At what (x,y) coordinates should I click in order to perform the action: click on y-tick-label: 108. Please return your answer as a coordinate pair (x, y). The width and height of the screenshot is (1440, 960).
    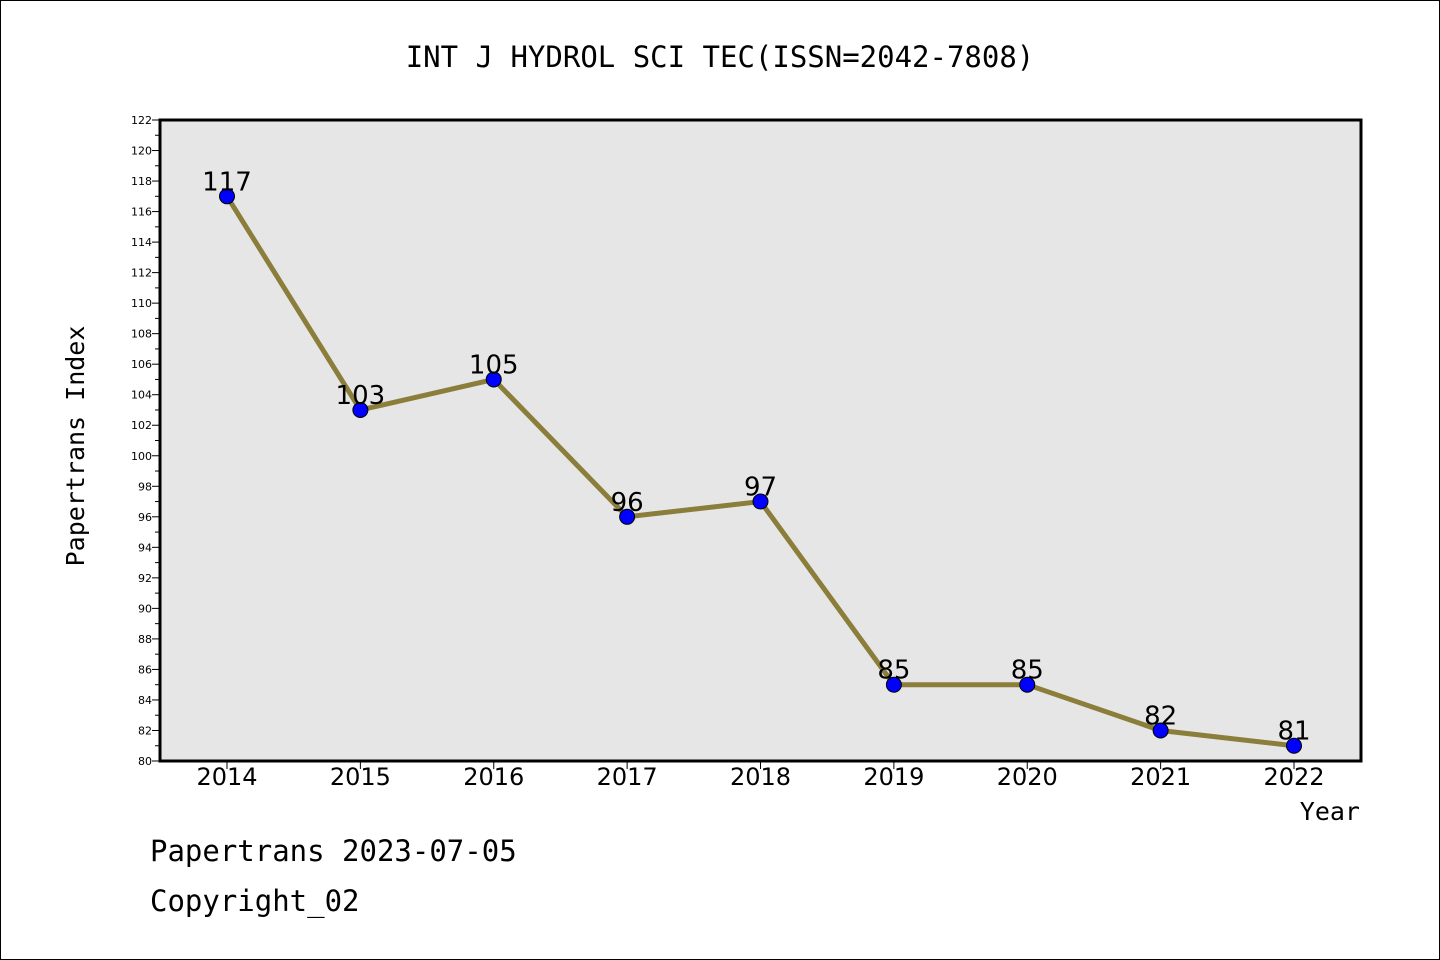
    Looking at the image, I should click on (141, 334).